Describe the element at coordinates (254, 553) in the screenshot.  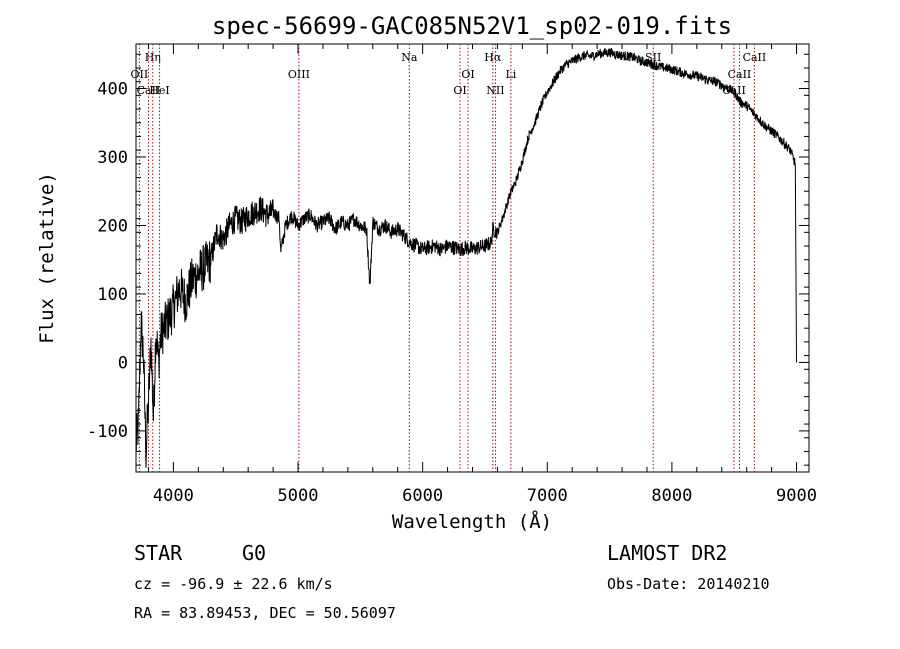
I see `object-subclass: G0` at that location.